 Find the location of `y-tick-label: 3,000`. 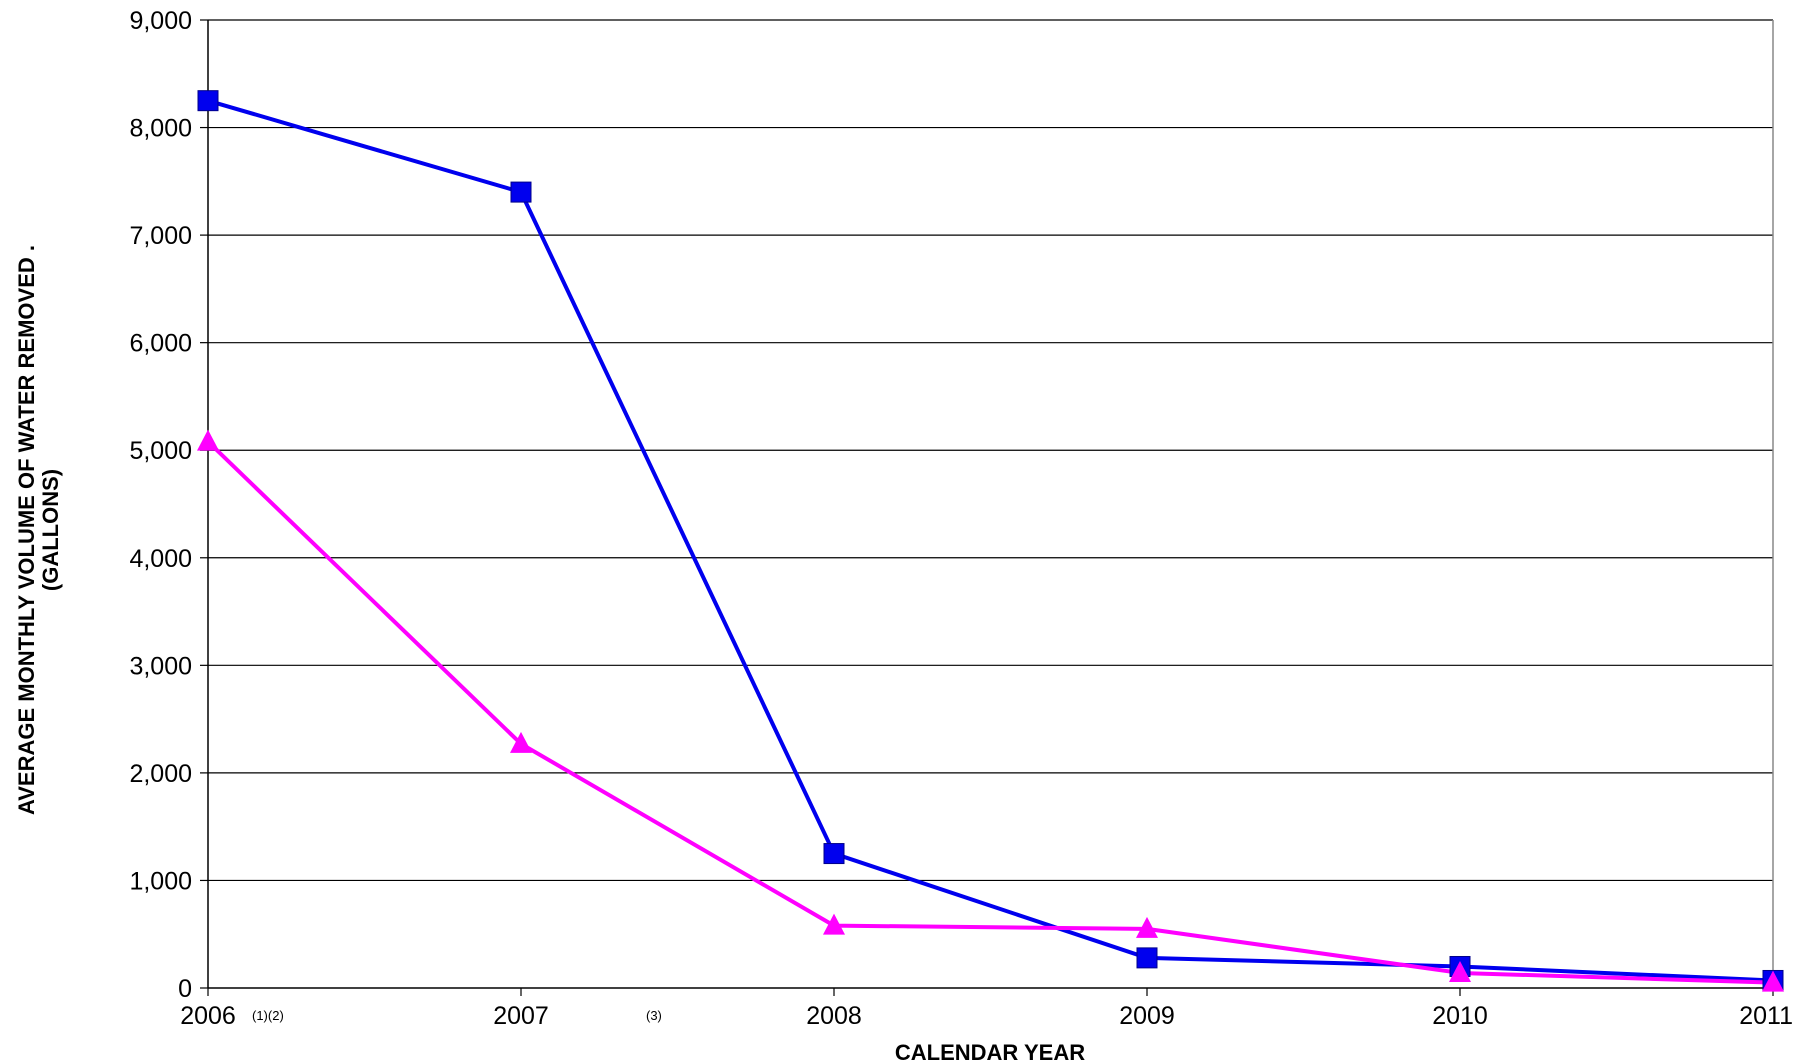

y-tick-label: 3,000 is located at coordinates (160, 666).